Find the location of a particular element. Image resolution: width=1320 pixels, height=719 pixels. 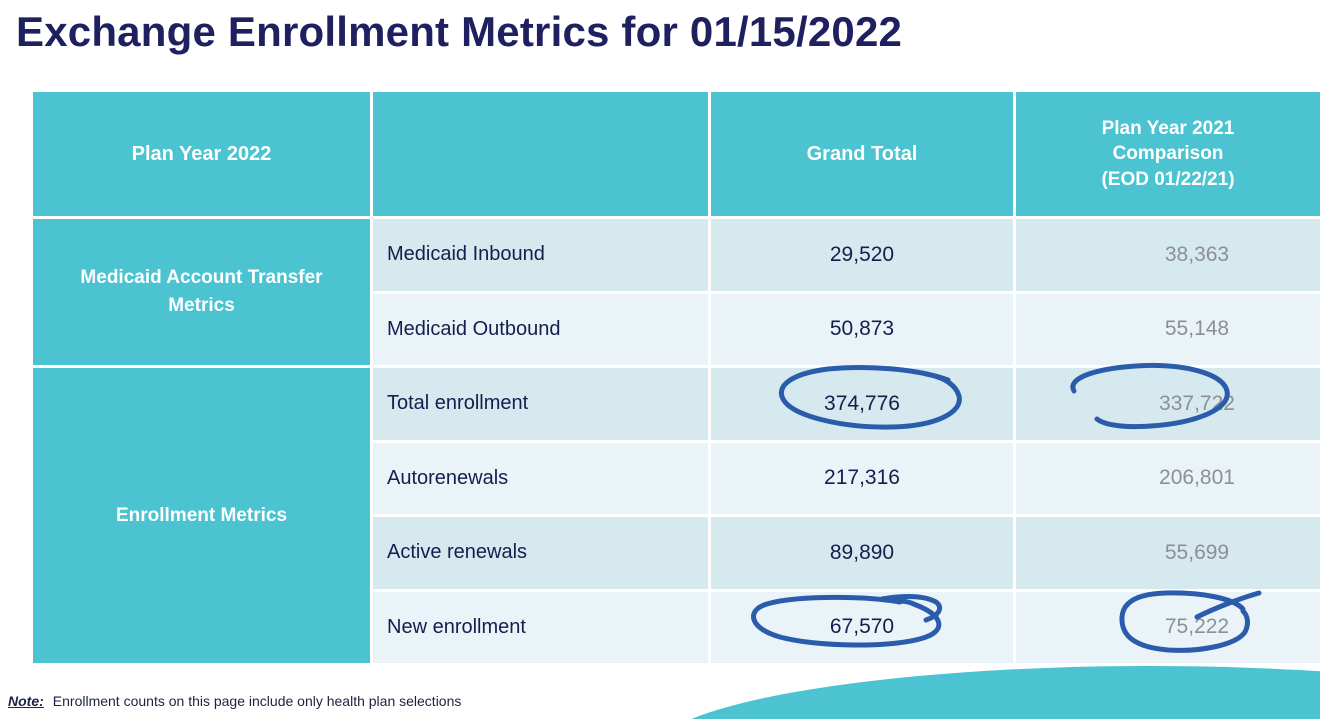

header-plan-year-2022: Plan Year 2022 is located at coordinates (201, 154).